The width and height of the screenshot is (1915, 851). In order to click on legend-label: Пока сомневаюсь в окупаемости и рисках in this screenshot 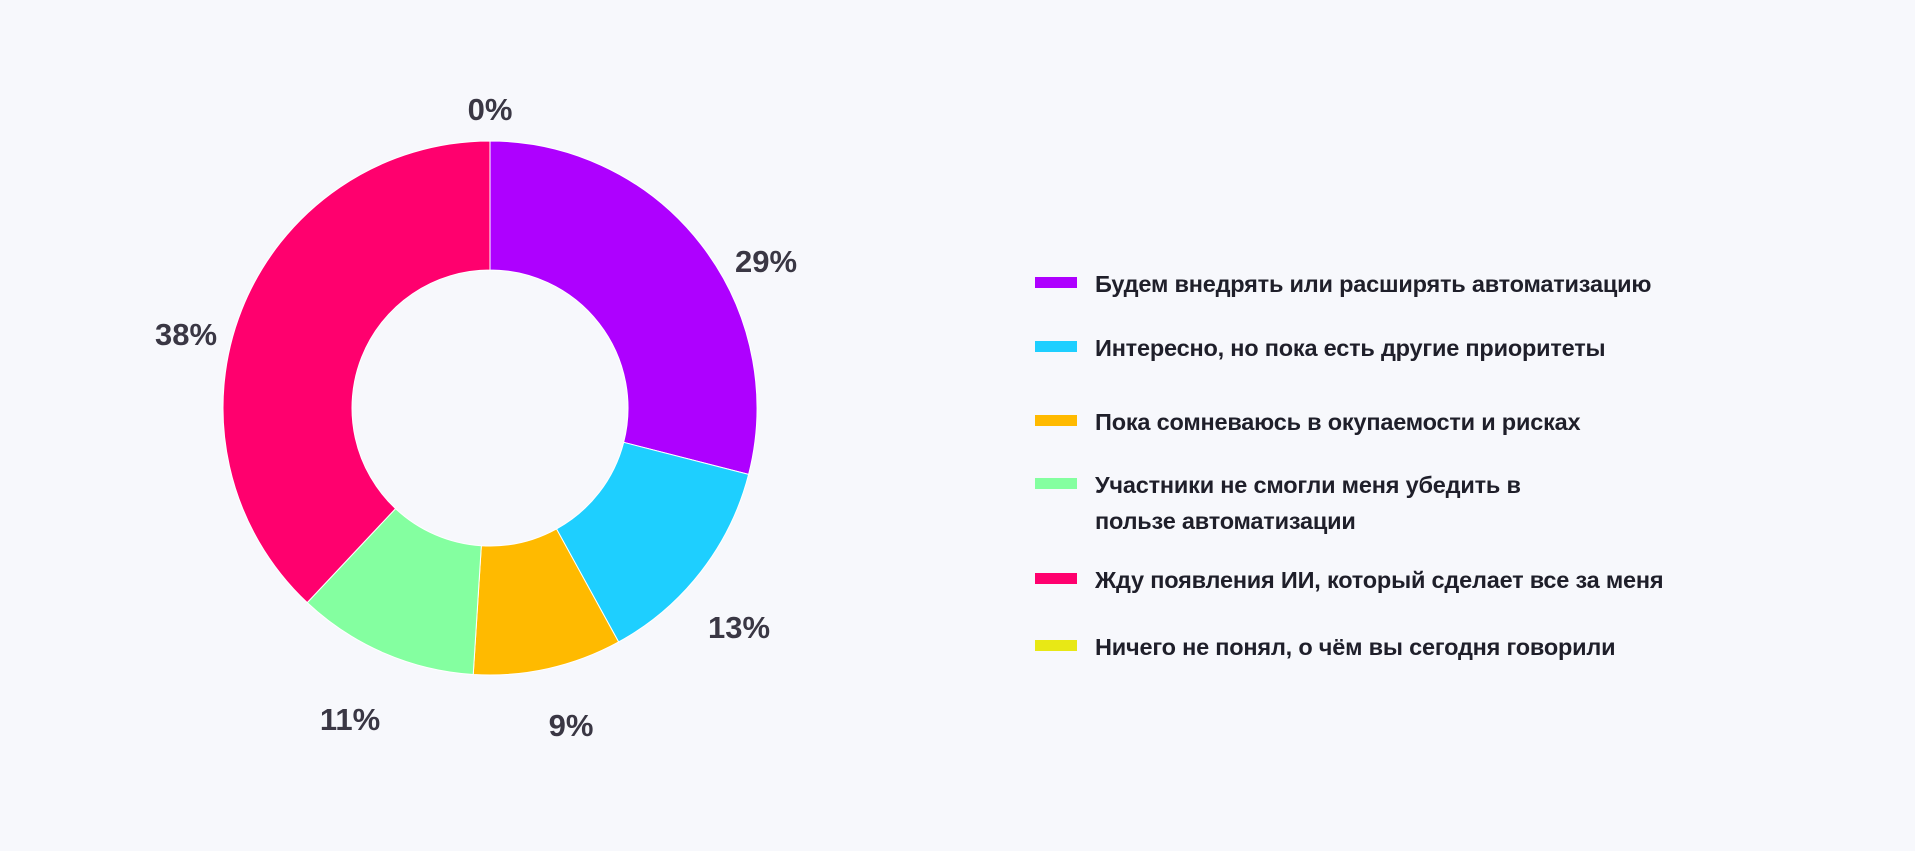, I will do `click(1338, 422)`.